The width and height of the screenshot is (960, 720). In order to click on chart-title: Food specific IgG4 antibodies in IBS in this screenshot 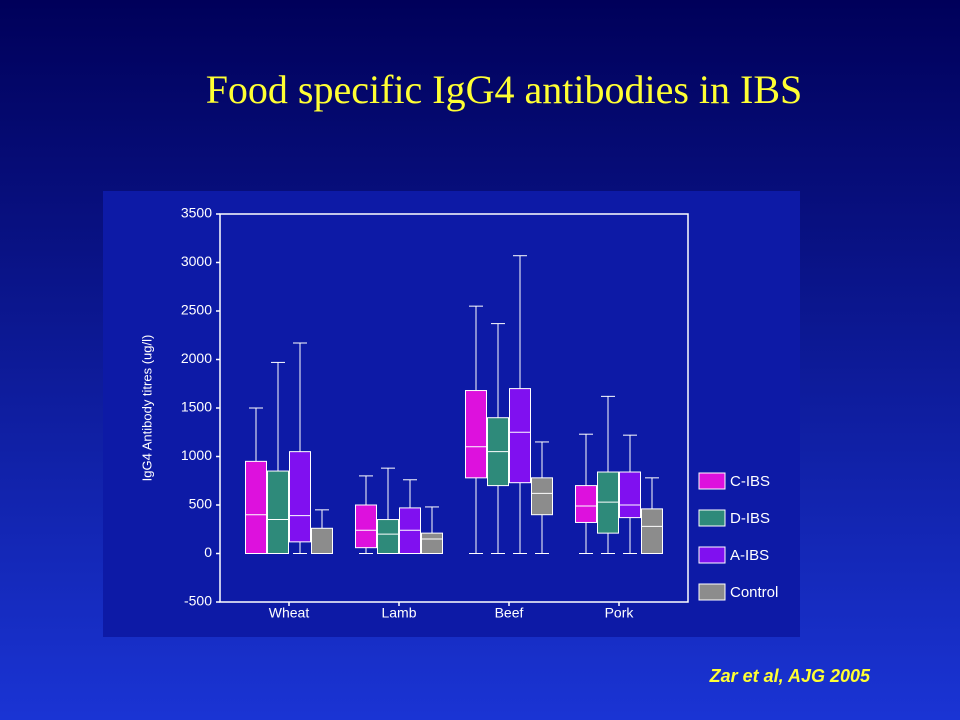, I will do `click(504, 89)`.